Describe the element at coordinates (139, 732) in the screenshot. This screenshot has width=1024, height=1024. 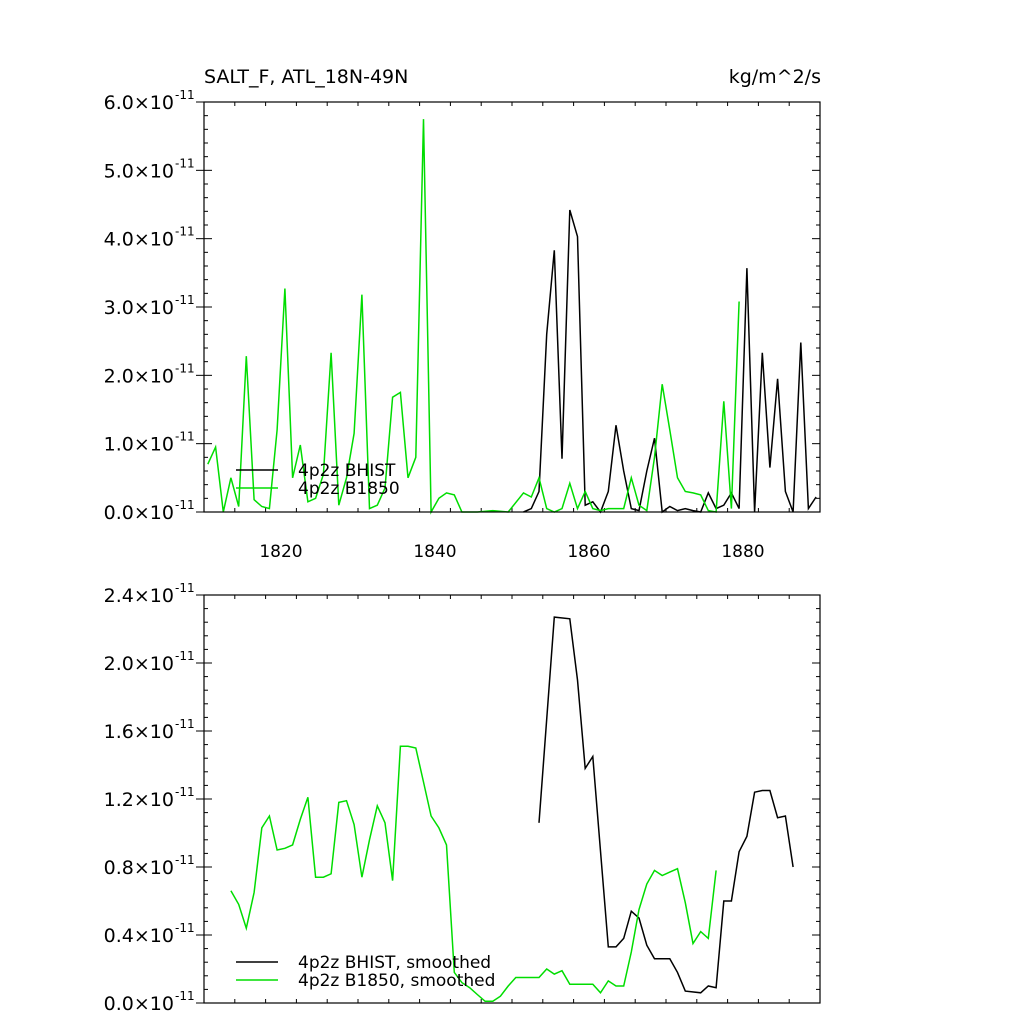
I see `y-tick-label: 1.6×10` at that location.